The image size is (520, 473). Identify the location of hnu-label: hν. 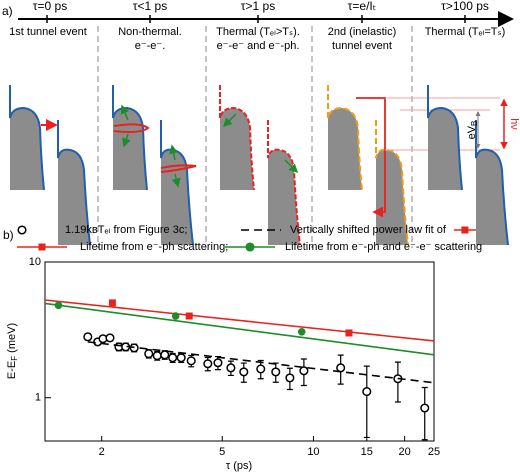
(514, 124).